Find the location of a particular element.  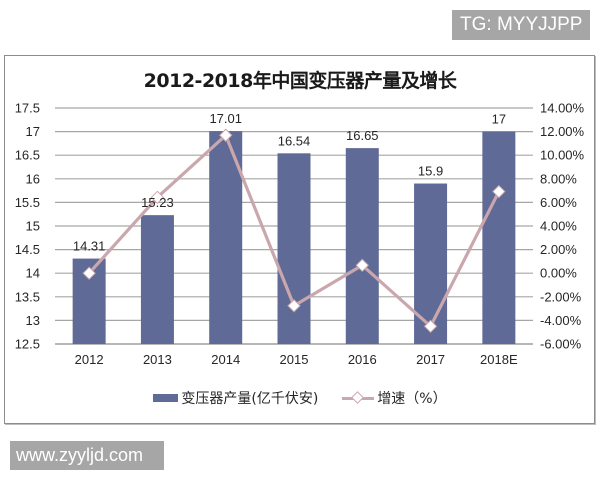

x-axis-tick: 2014 is located at coordinates (225, 359).